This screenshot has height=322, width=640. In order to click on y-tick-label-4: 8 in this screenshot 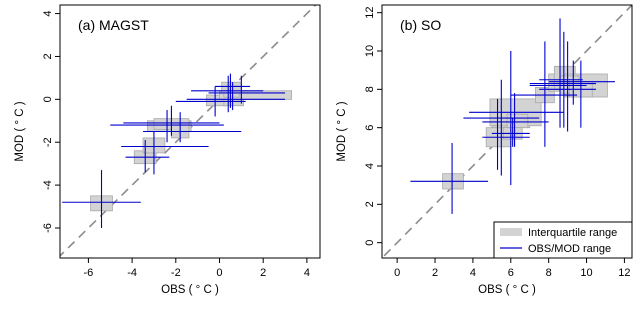, I will do `click(370, 89)`.